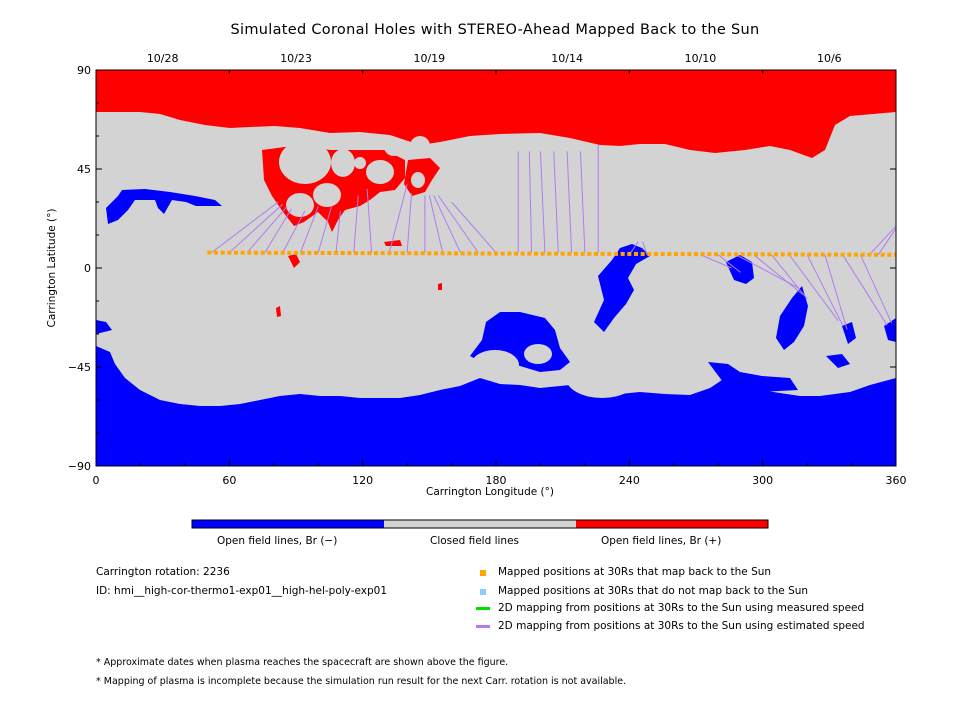 The width and height of the screenshot is (960, 720). Describe the element at coordinates (79, 466) in the screenshot. I see `y-tick-label: −90` at that location.